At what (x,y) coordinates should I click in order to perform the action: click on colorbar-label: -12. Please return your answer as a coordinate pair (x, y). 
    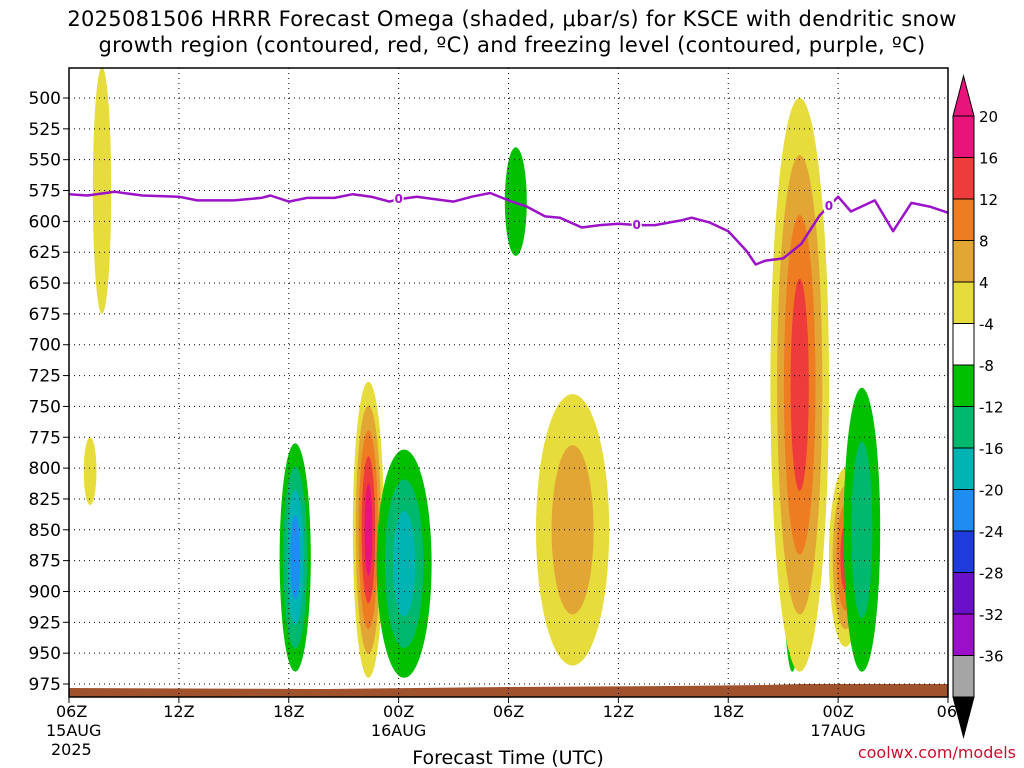
    Looking at the image, I should click on (991, 408).